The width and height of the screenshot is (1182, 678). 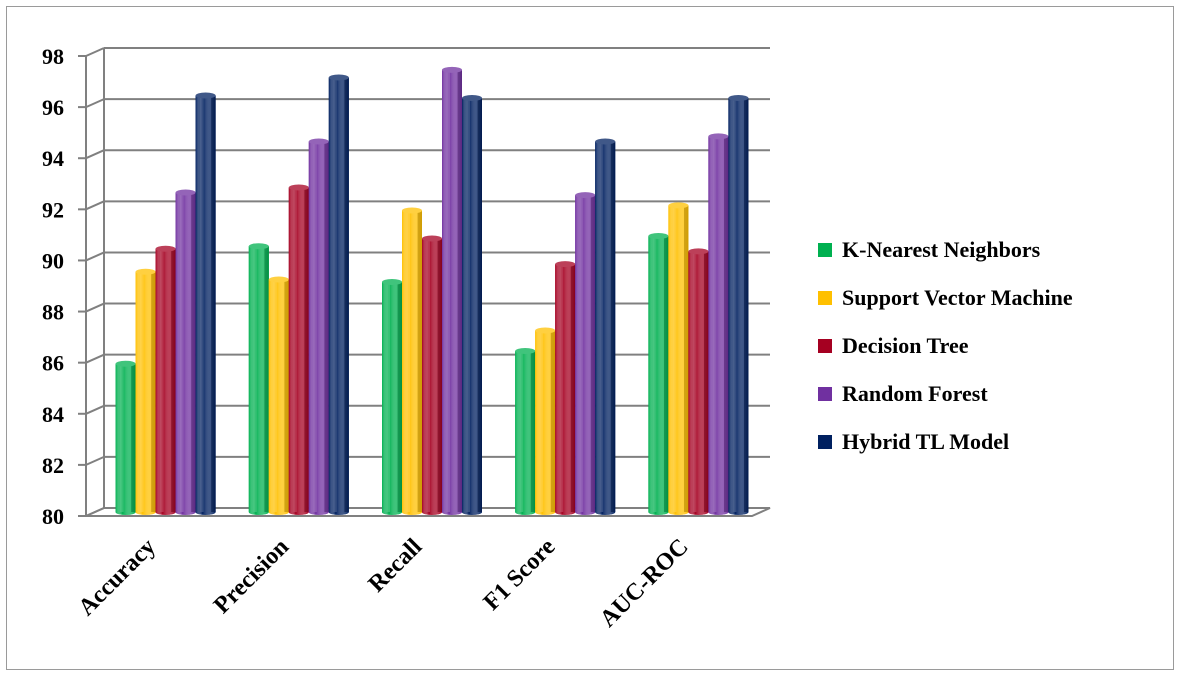 I want to click on y-tick-label: 92, so click(x=53, y=209).